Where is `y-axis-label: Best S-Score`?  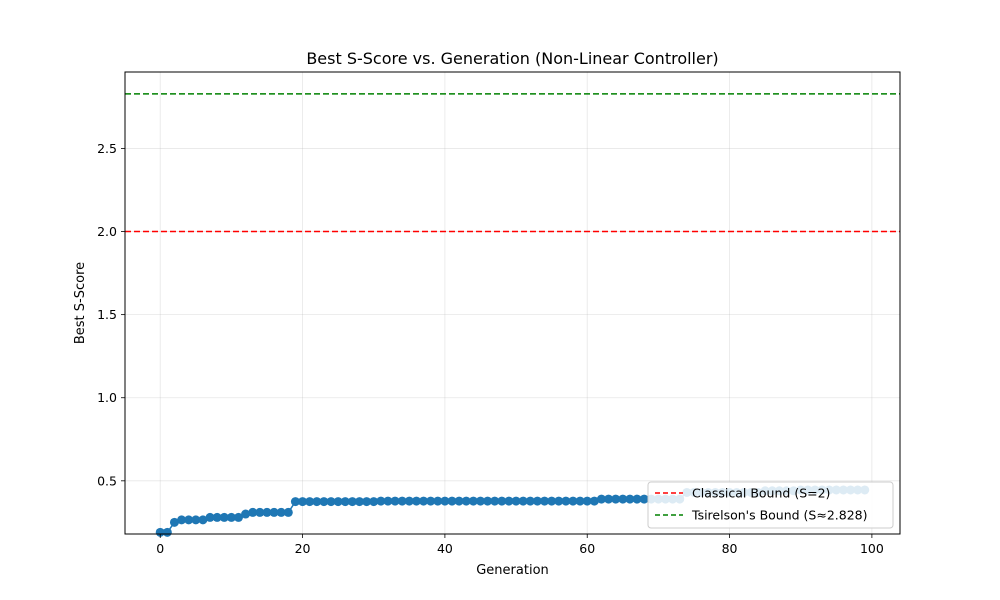
y-axis-label: Best S-Score is located at coordinates (80, 303).